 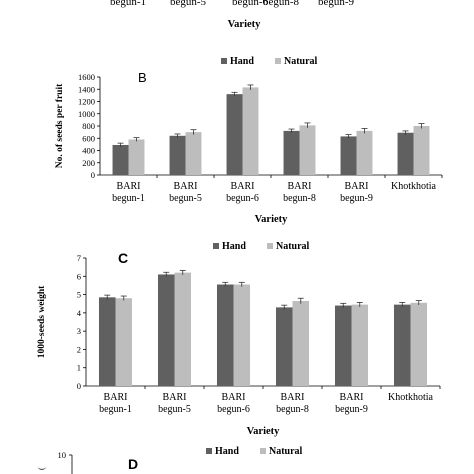 What do you see at coordinates (93, 175) in the screenshot?
I see `y-tick-label-b-1: 0` at bounding box center [93, 175].